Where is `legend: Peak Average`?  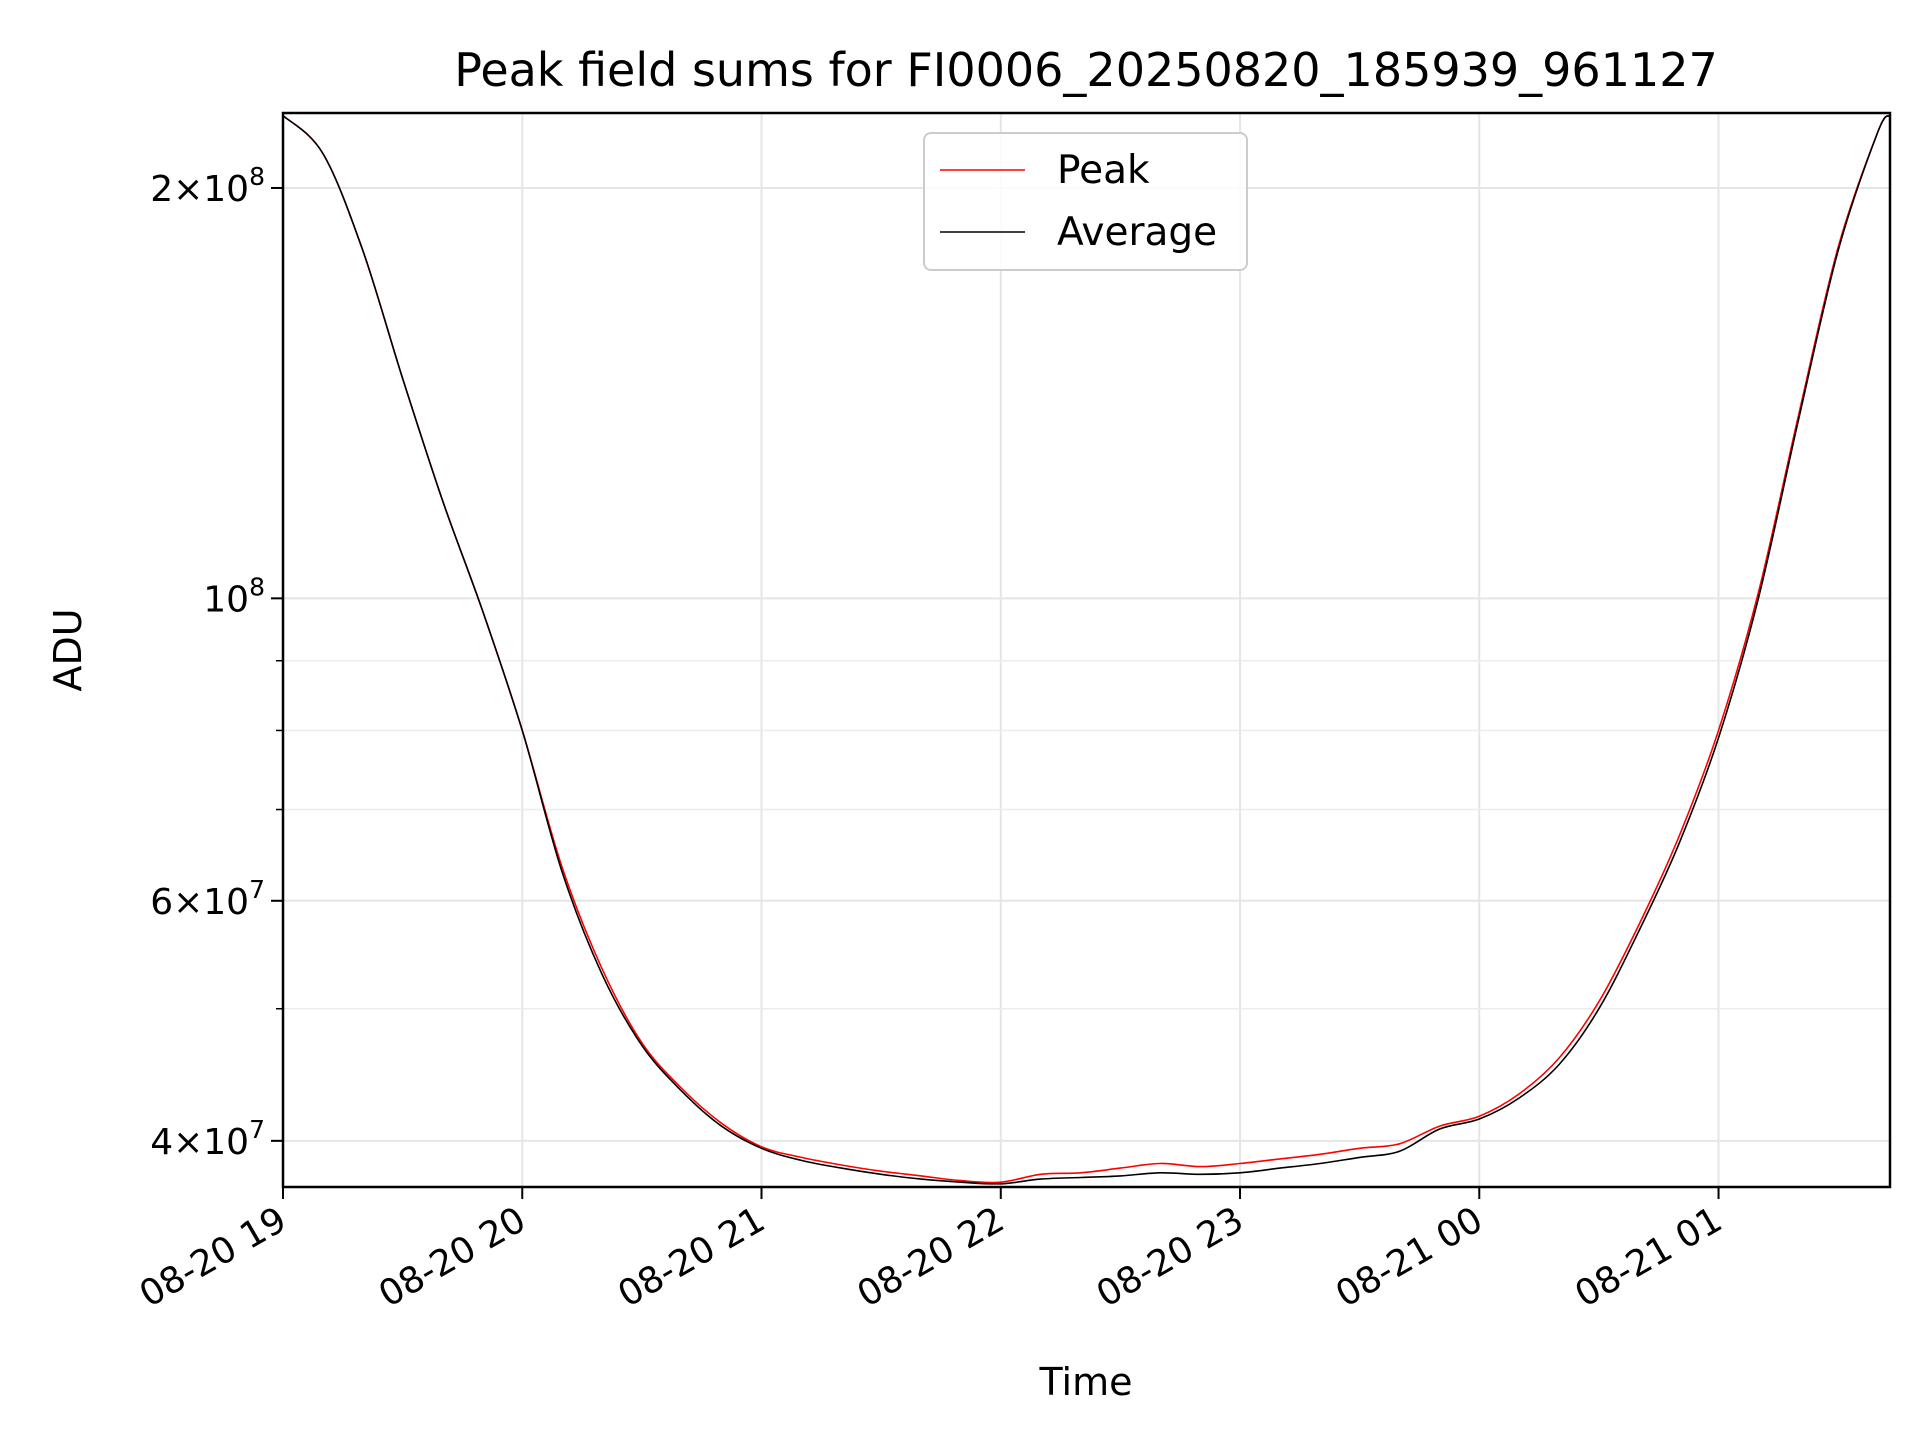 legend: Peak Average is located at coordinates (1085, 201).